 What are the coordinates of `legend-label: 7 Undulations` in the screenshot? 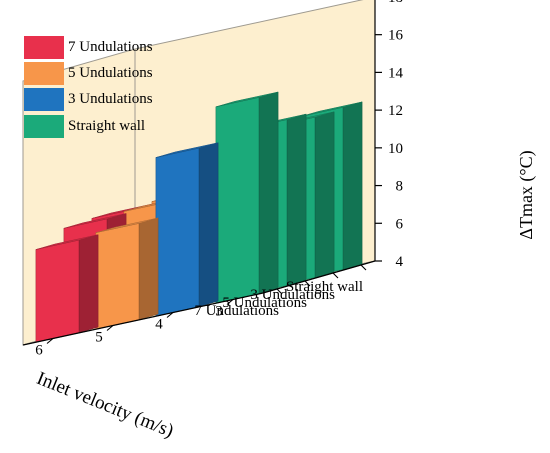 It's located at (110, 46).